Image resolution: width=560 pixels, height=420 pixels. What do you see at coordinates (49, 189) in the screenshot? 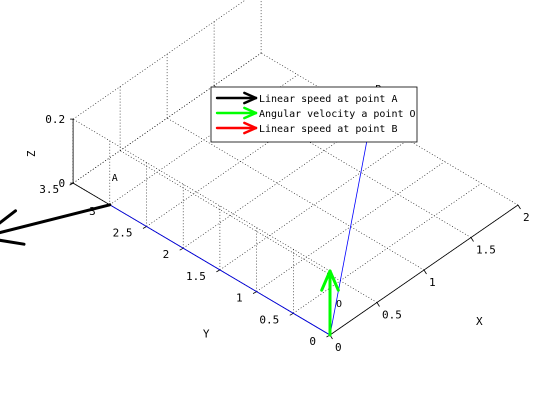
I see `y-tick-label: 3.5` at bounding box center [49, 189].